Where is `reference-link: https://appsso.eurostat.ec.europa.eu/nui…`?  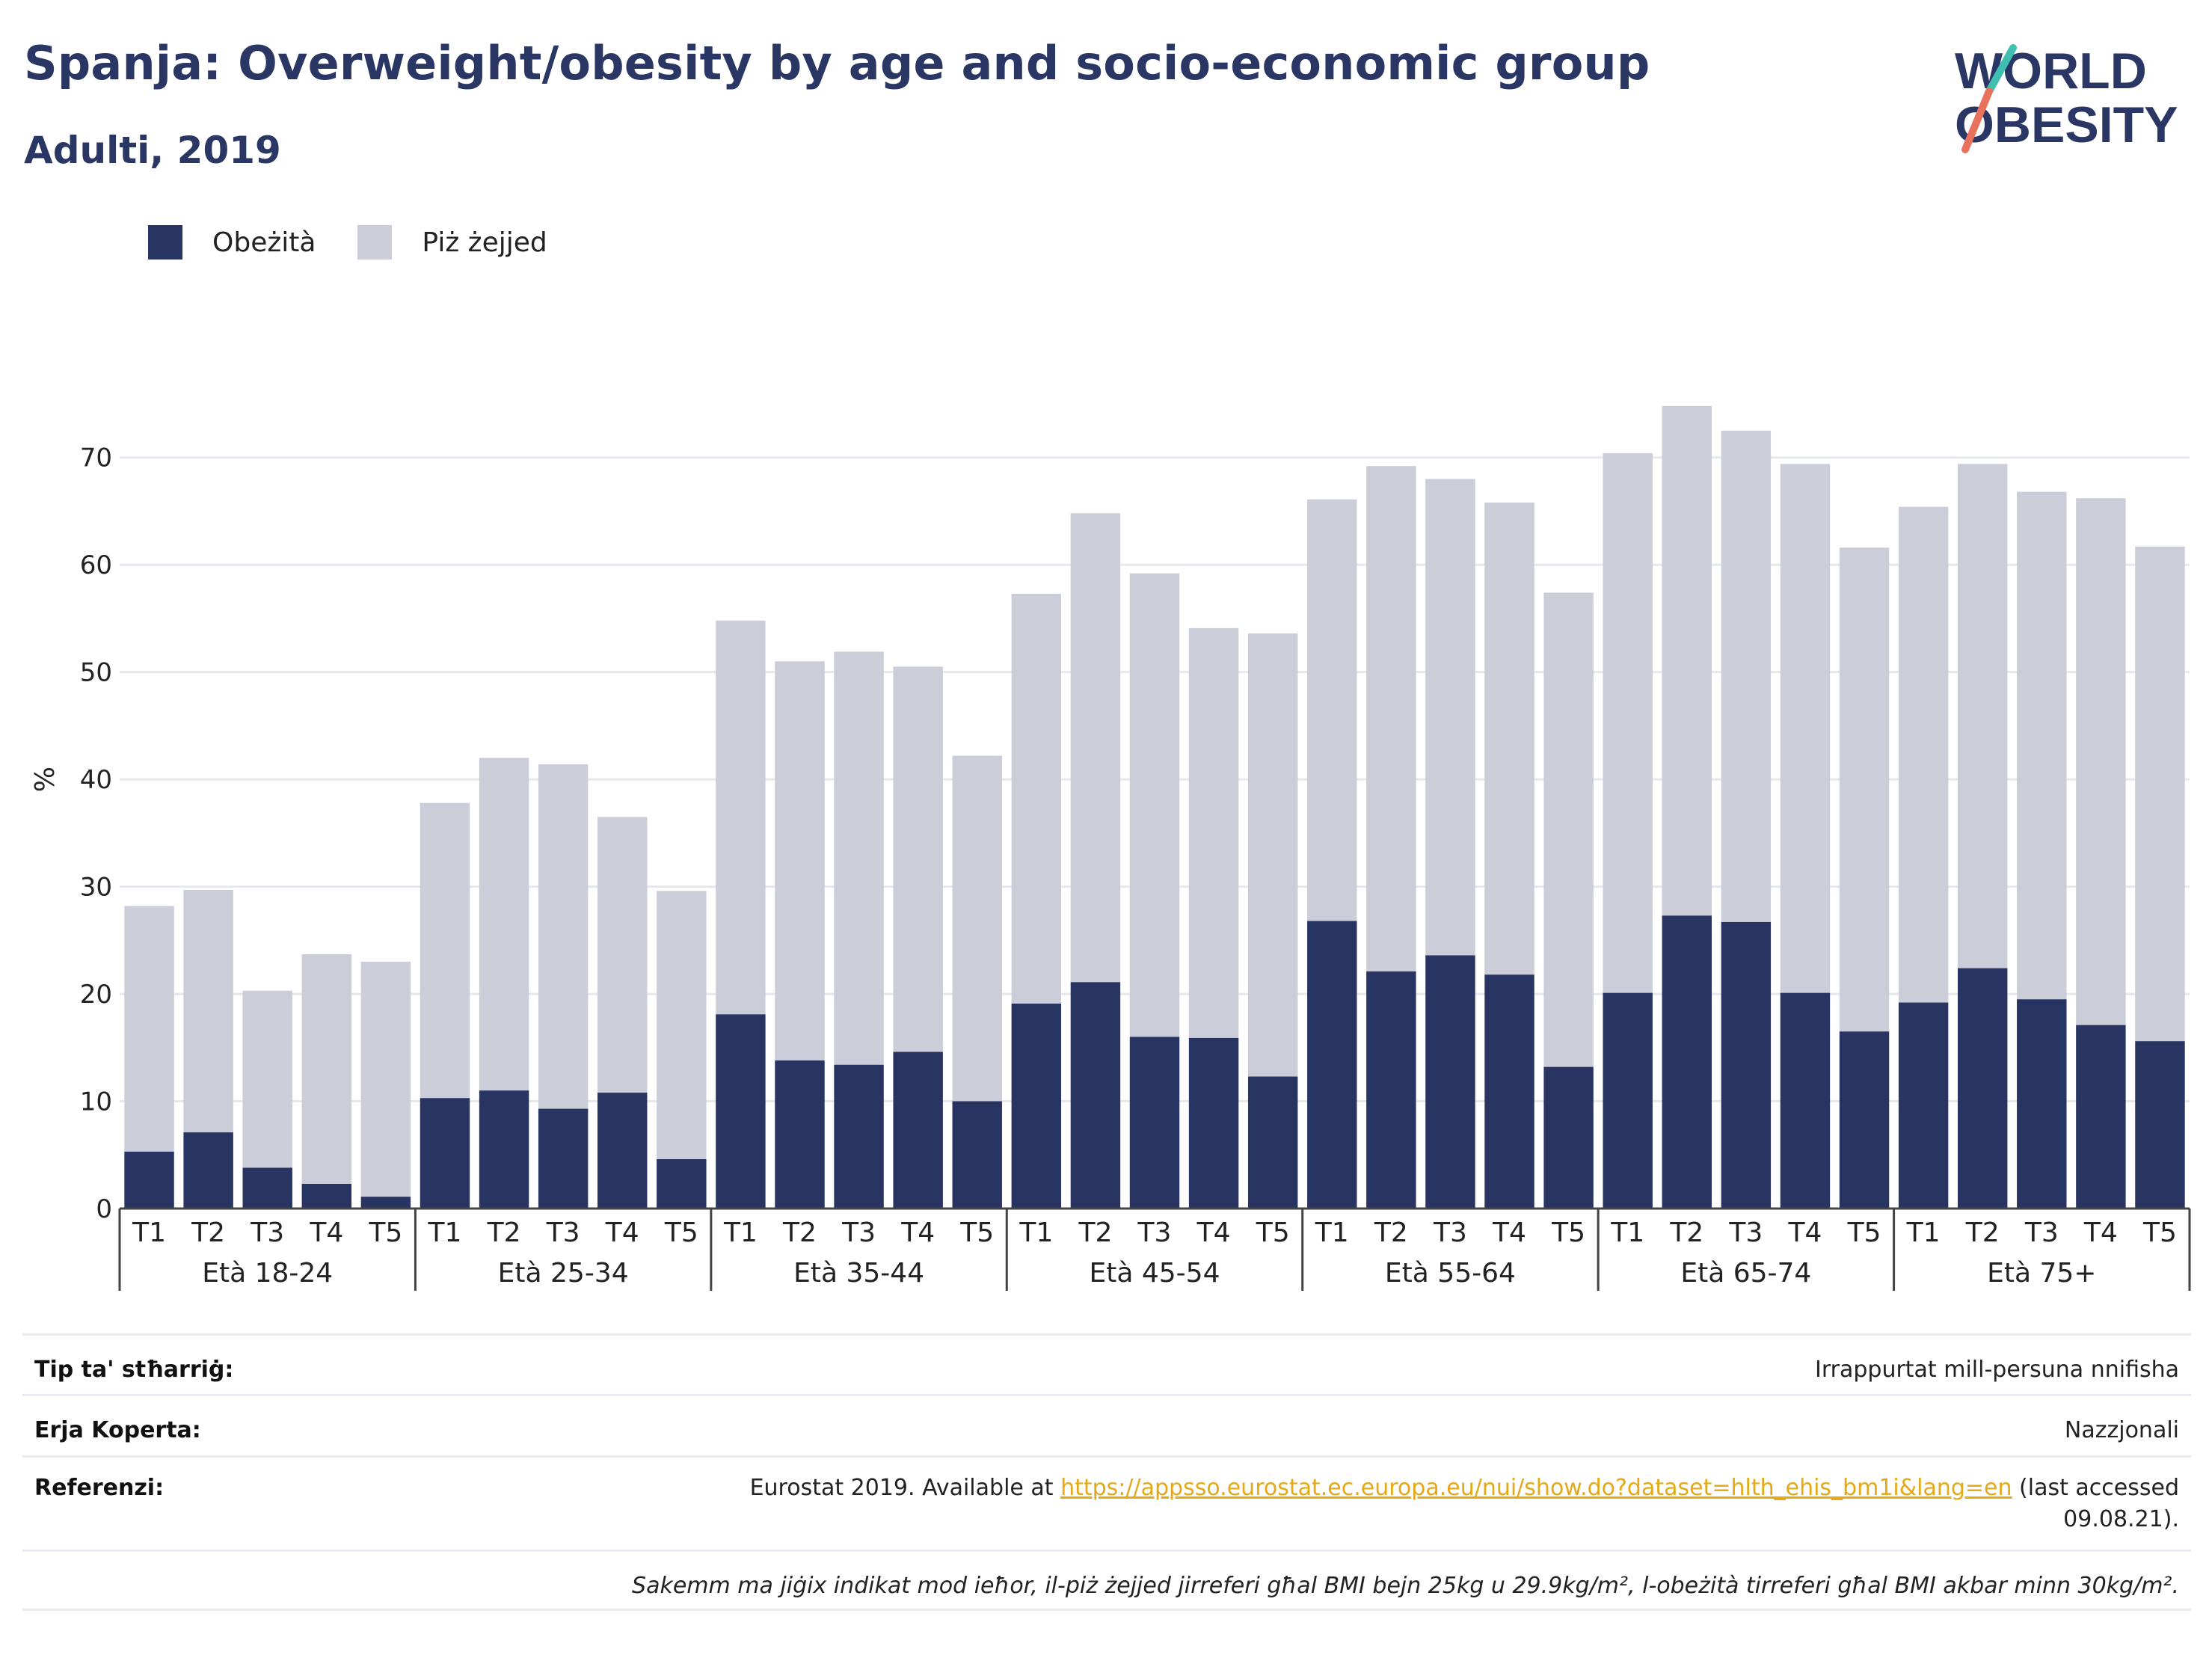 reference-link: https://appsso.eurostat.ec.europa.eu/nui… is located at coordinates (1536, 1488).